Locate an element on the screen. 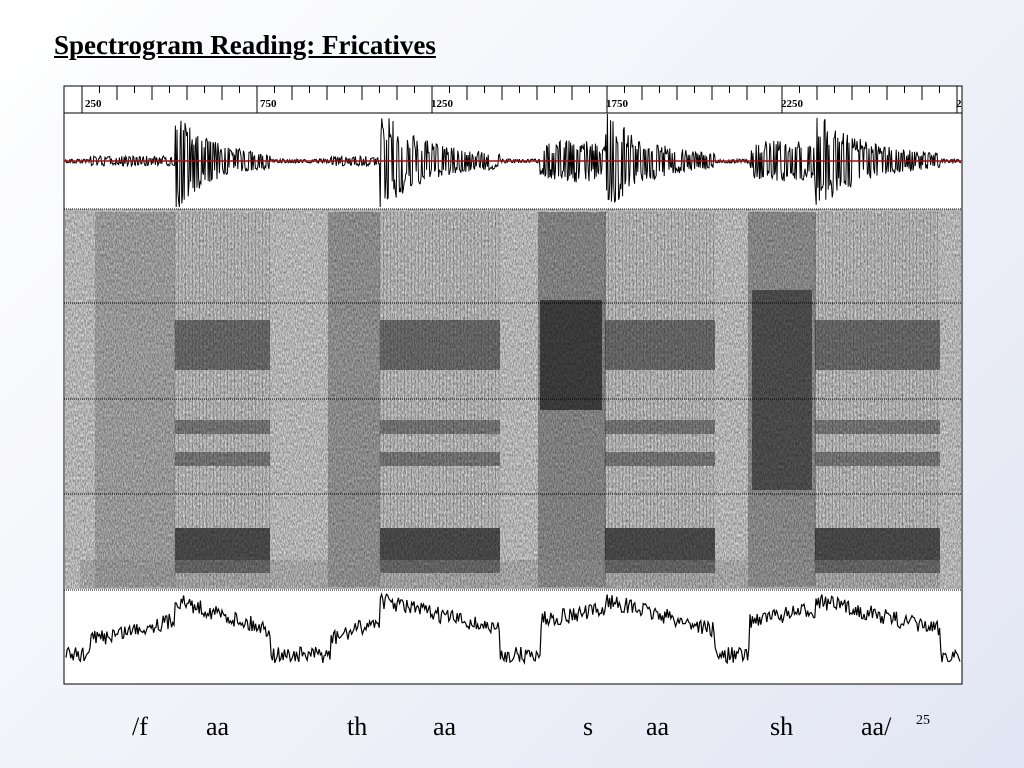 This screenshot has height=768, width=1024. ruler-label: 2250 is located at coordinates (792, 104).